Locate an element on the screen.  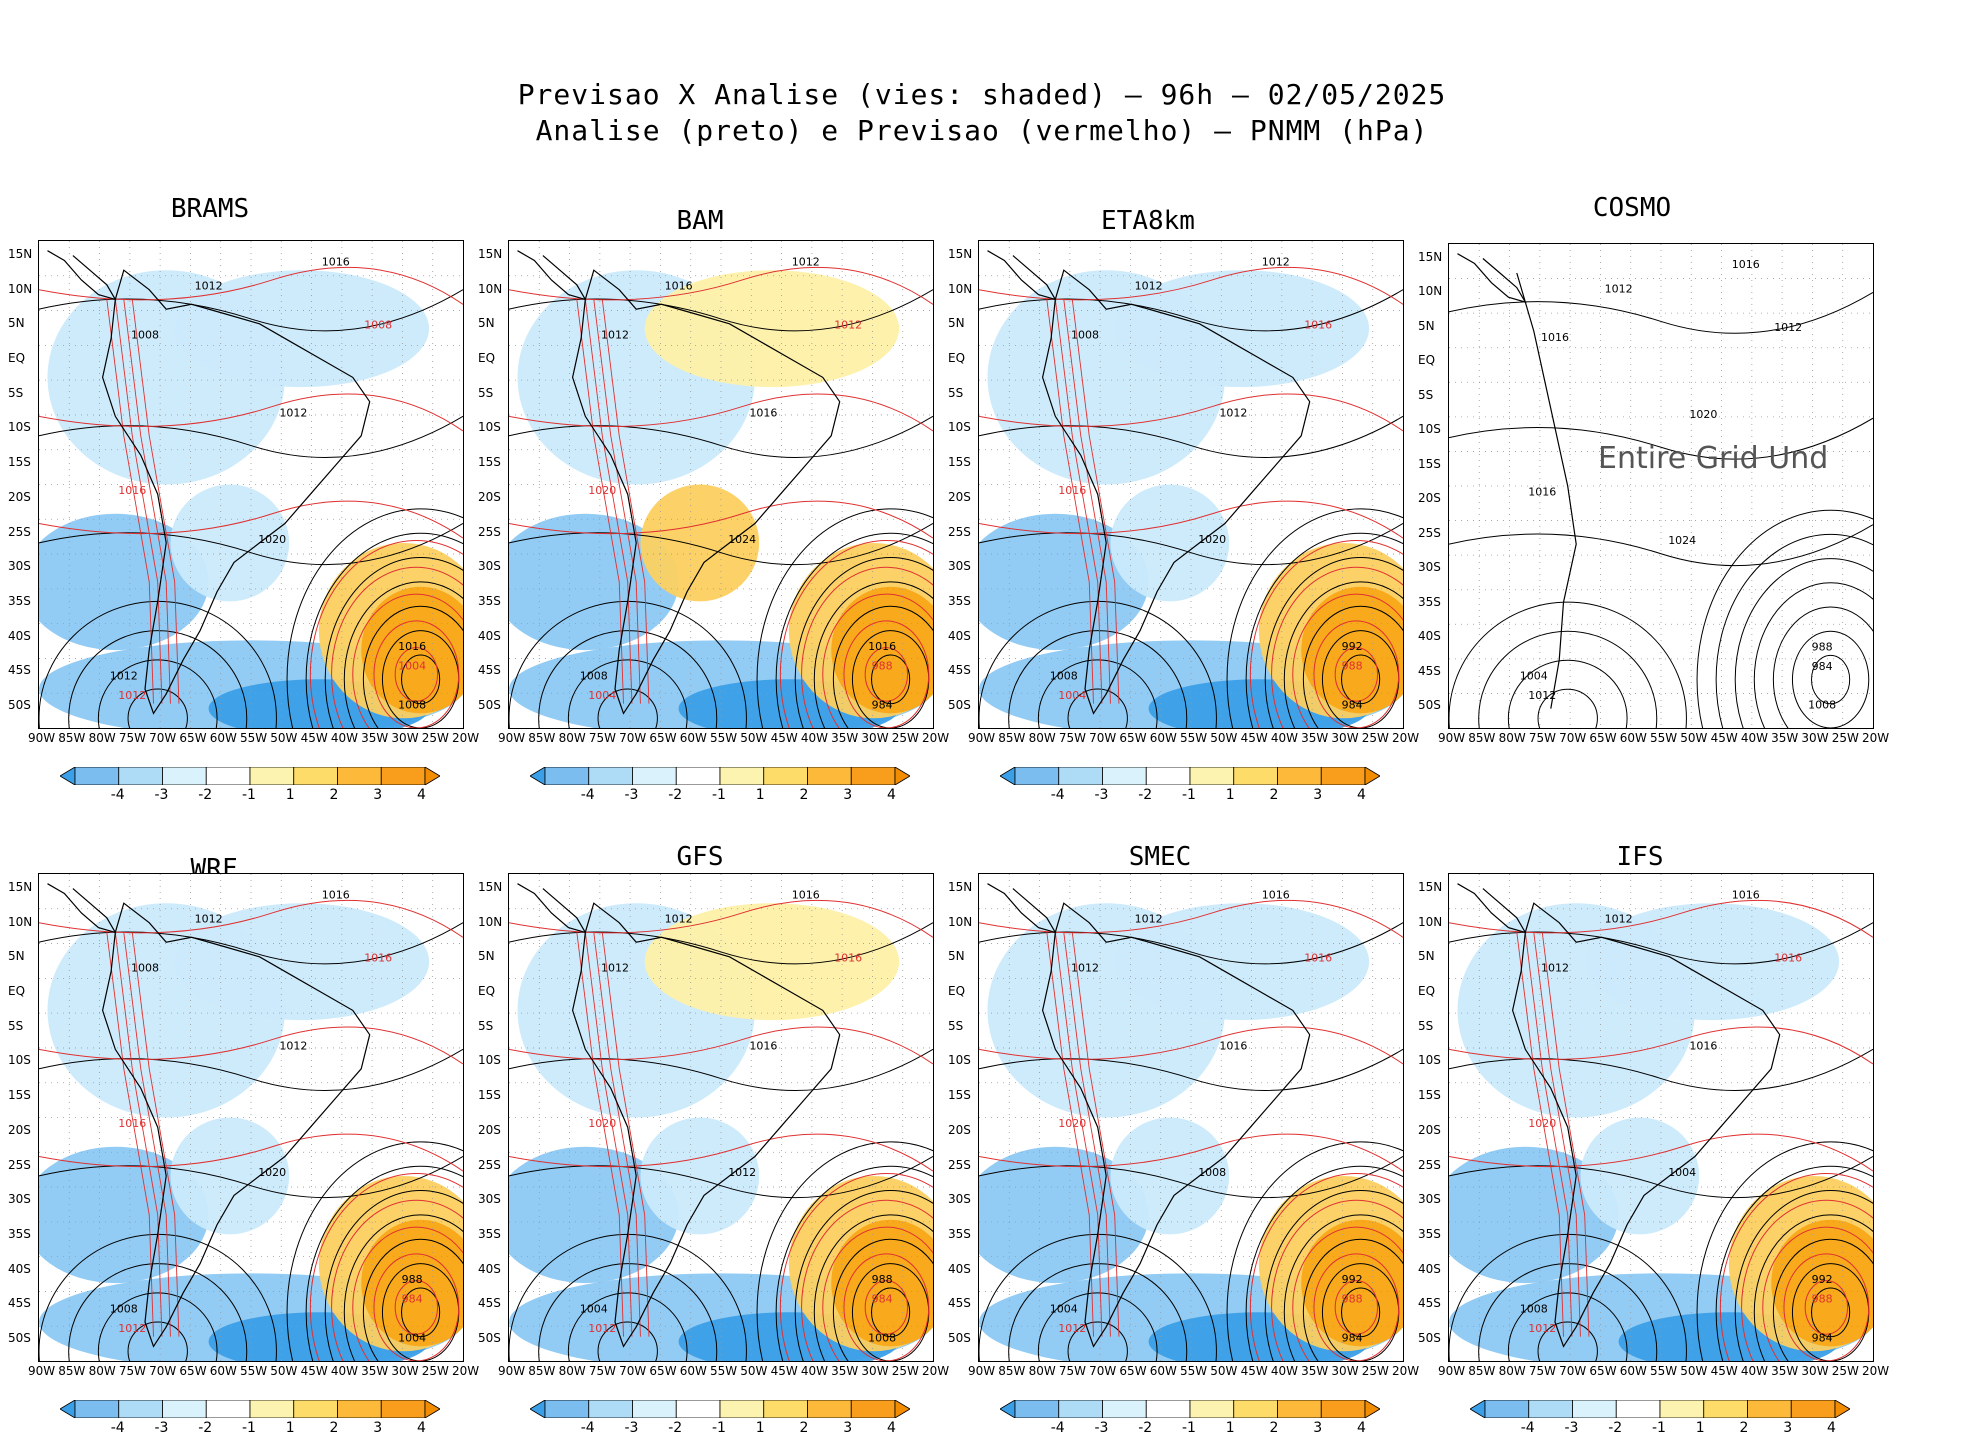
colorbar-label: -3 is located at coordinates (1101, 795).